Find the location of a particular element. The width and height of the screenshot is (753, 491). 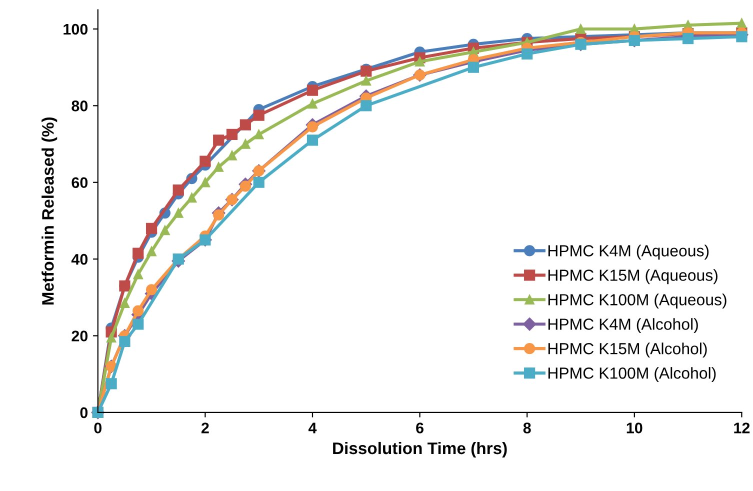

x-tick-label: 4 is located at coordinates (312, 428).